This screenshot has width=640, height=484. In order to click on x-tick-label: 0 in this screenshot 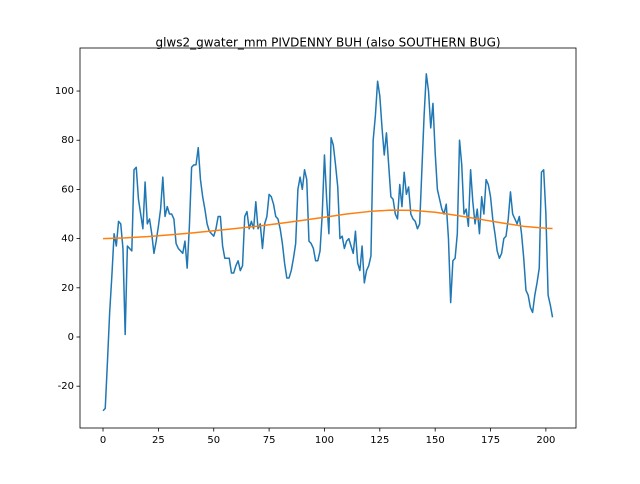, I will do `click(103, 440)`.